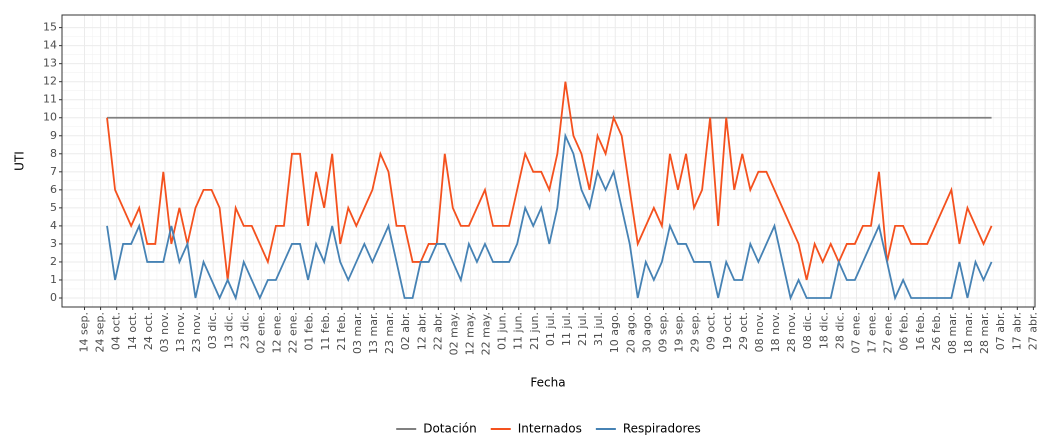  Describe the element at coordinates (373, 333) in the screenshot. I see `x-tick-label: 13 mar.` at that location.